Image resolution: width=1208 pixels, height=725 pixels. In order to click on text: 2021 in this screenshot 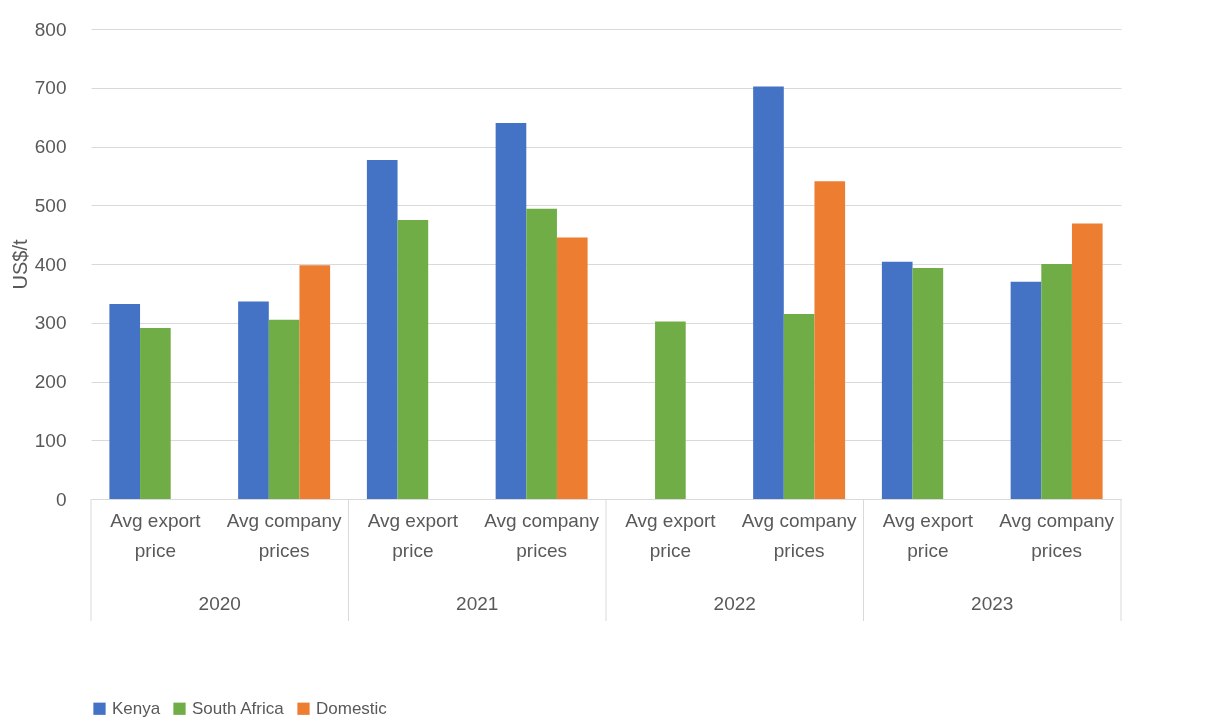, I will do `click(477, 603)`.